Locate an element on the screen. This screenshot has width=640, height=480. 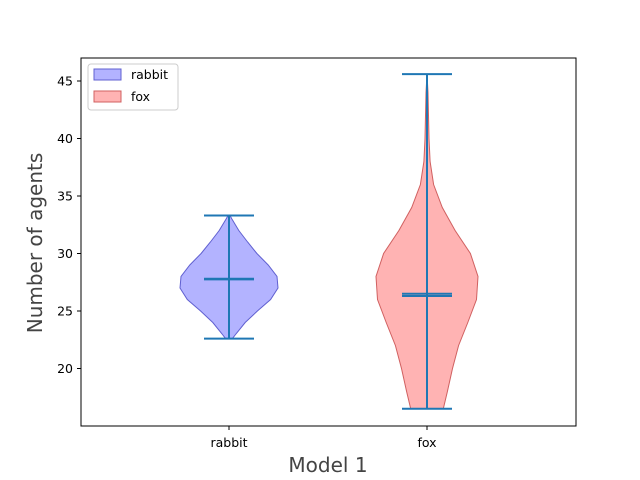
legend-label-rabbit: rabbit is located at coordinates (149, 74).